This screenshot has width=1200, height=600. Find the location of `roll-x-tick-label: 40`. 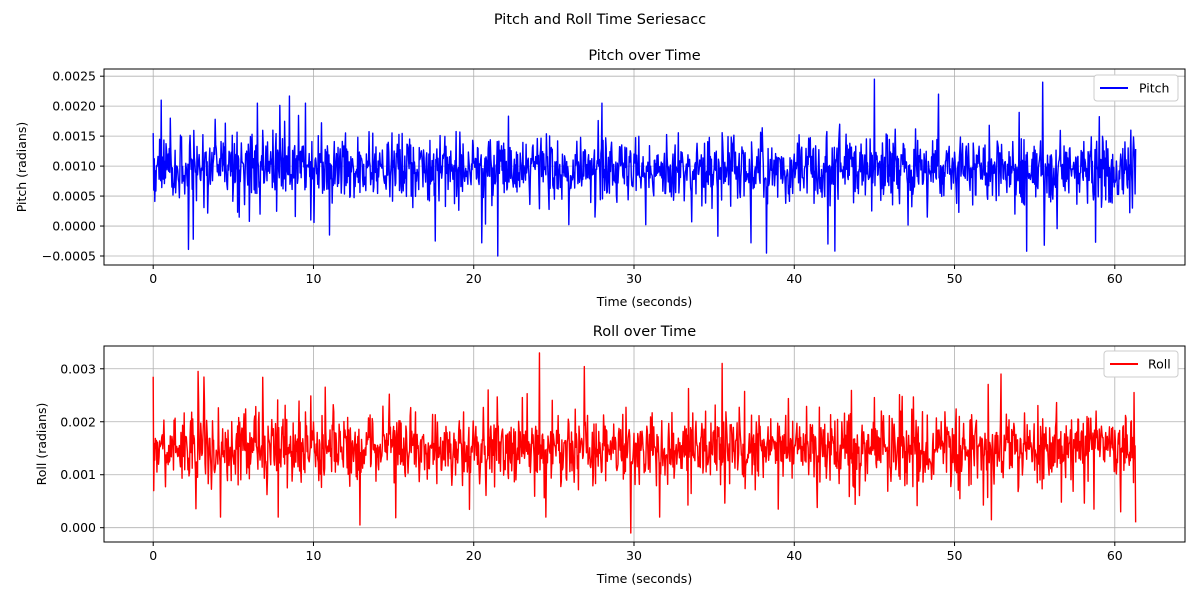

roll-x-tick-label: 40 is located at coordinates (794, 555).